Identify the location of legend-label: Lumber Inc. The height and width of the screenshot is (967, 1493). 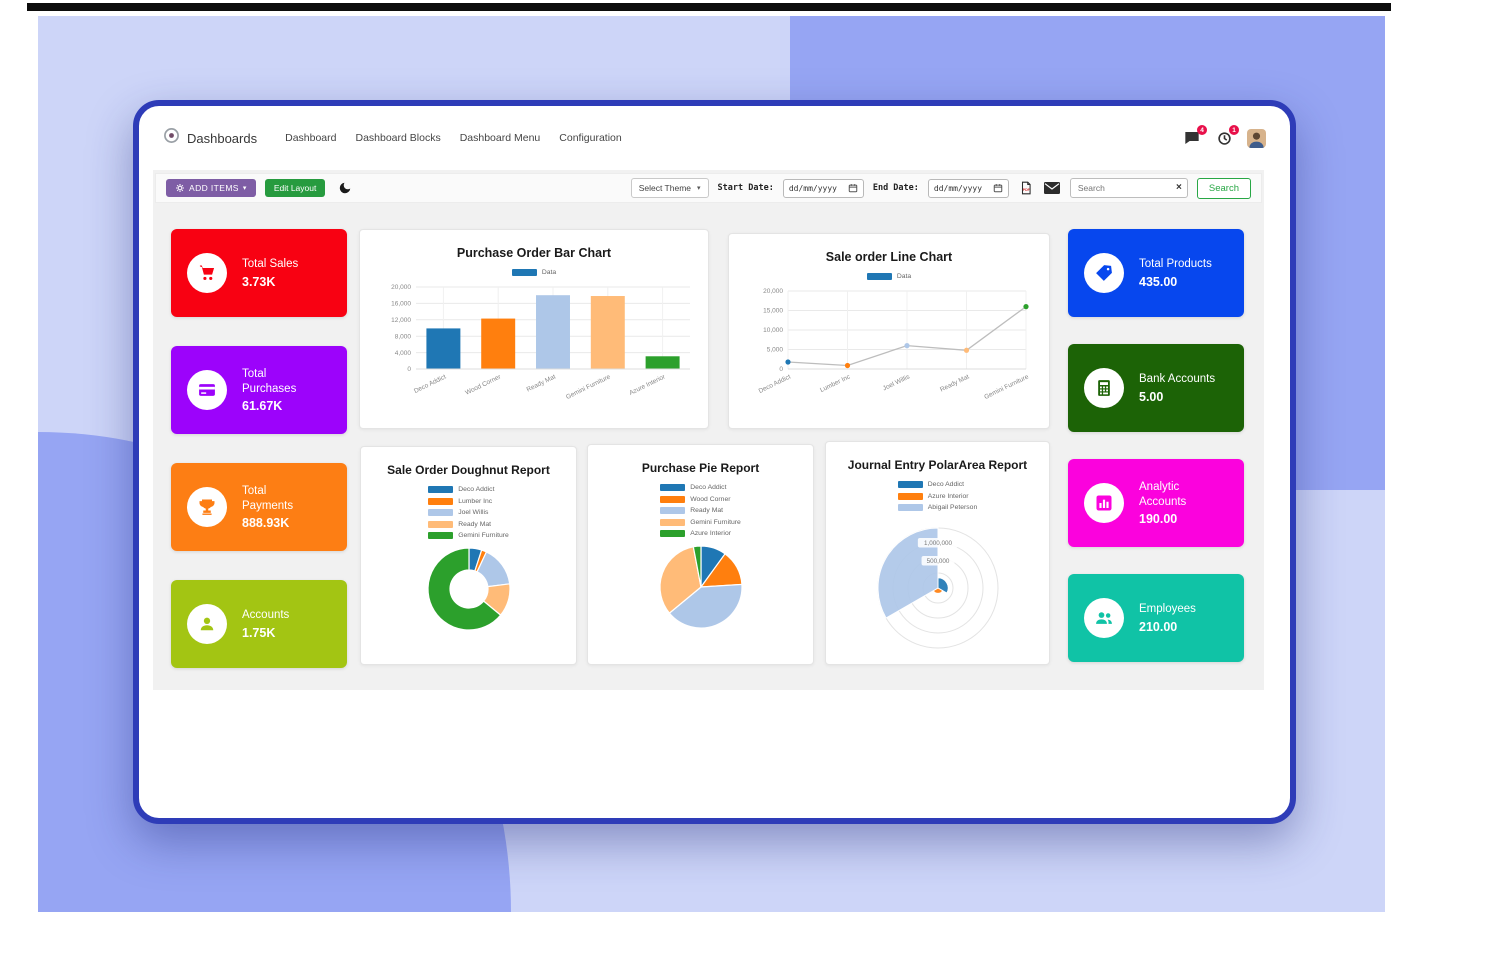
(475, 501).